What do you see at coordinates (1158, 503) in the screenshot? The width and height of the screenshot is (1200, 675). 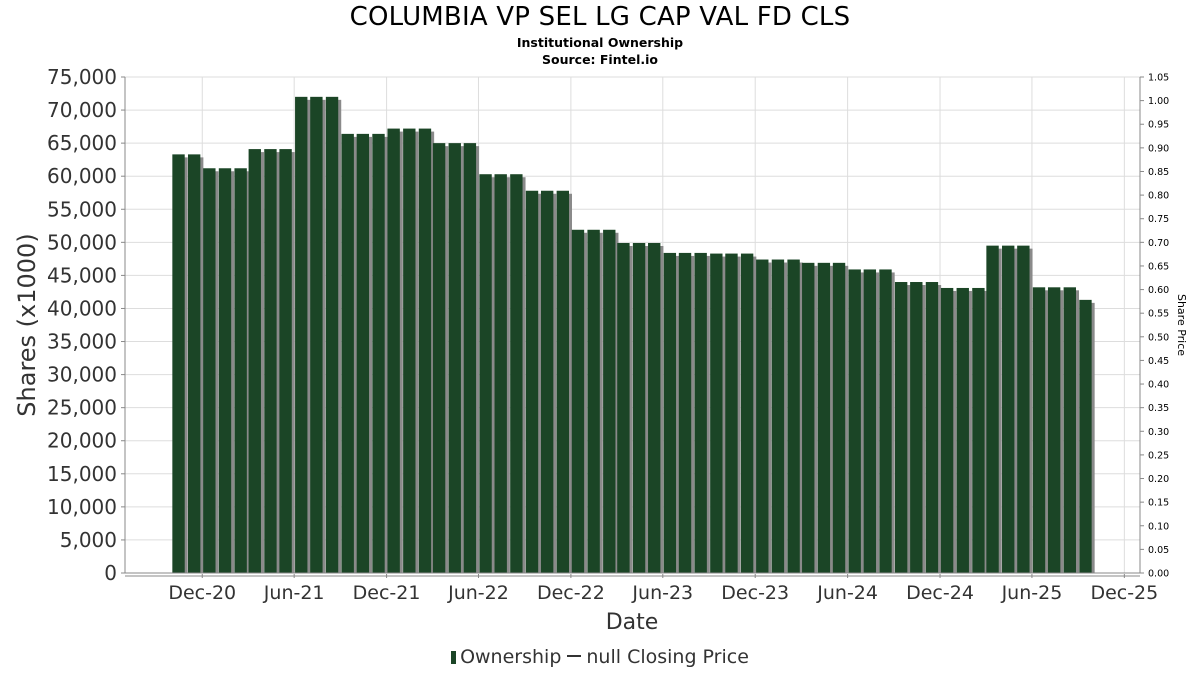 I see `y2-tick-label: 0.15` at bounding box center [1158, 503].